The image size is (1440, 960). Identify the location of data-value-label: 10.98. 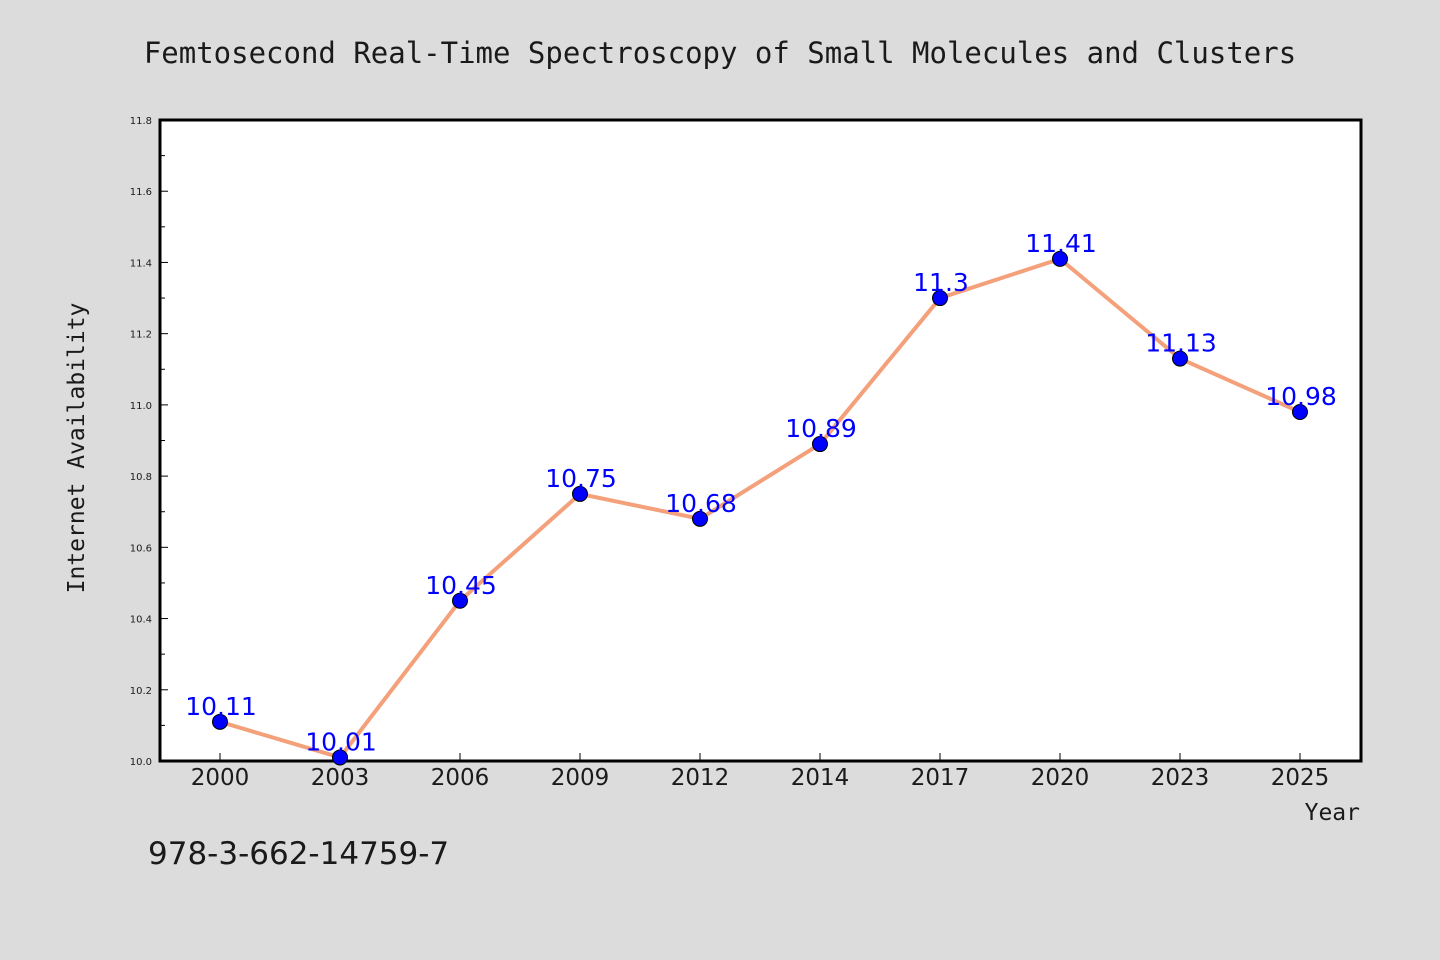
(1301, 396).